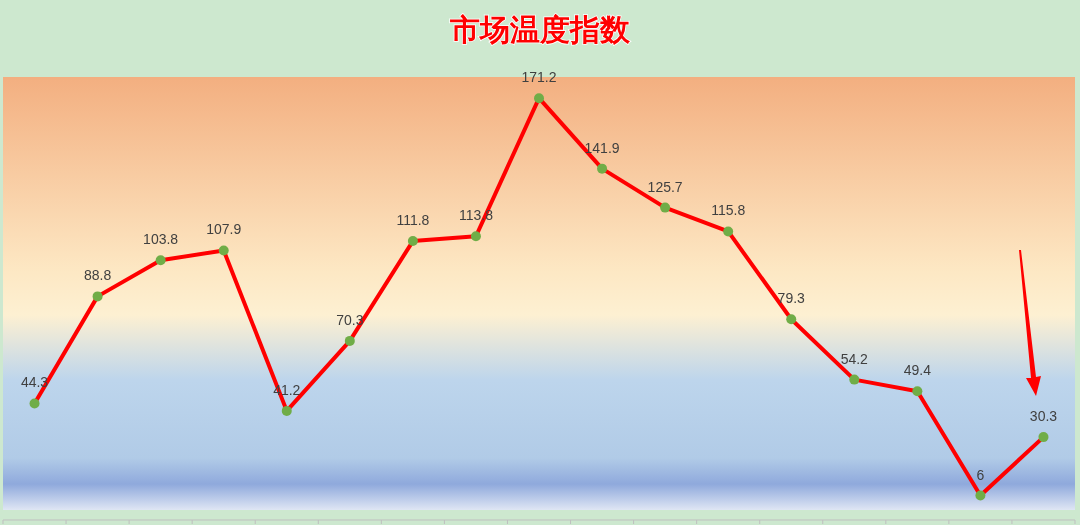 The height and width of the screenshot is (525, 1080). Describe the element at coordinates (224, 229) in the screenshot. I see `data-label: 107.9` at that location.